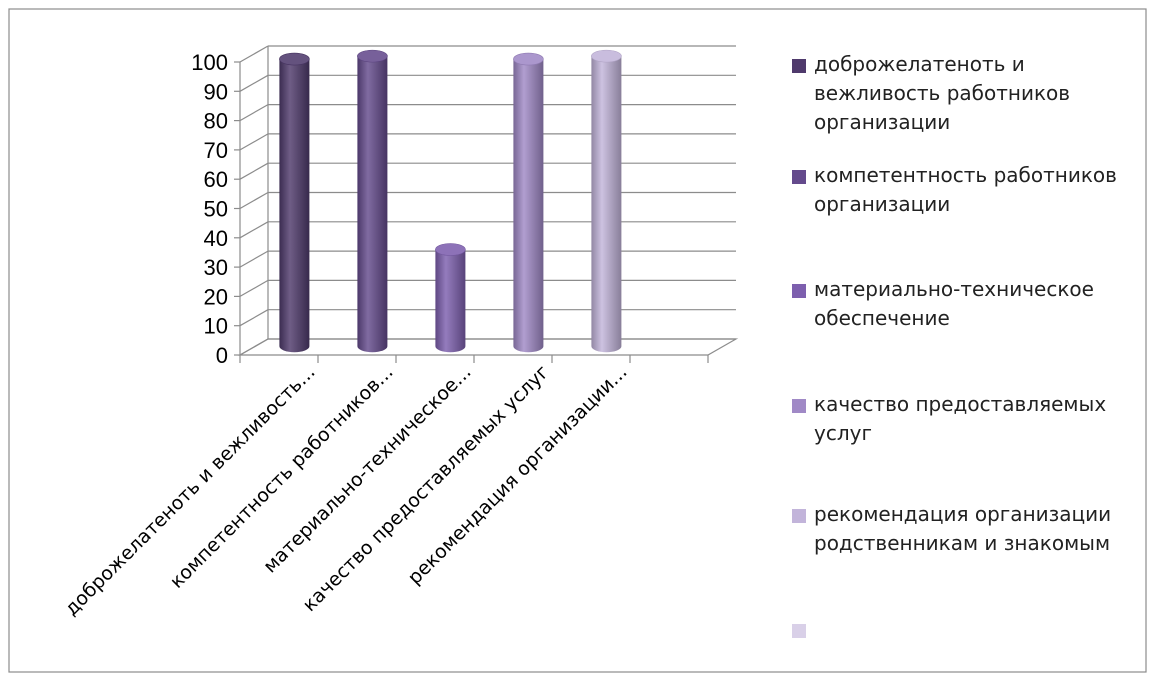  Describe the element at coordinates (488, 347) in the screenshot. I see `floor` at that location.